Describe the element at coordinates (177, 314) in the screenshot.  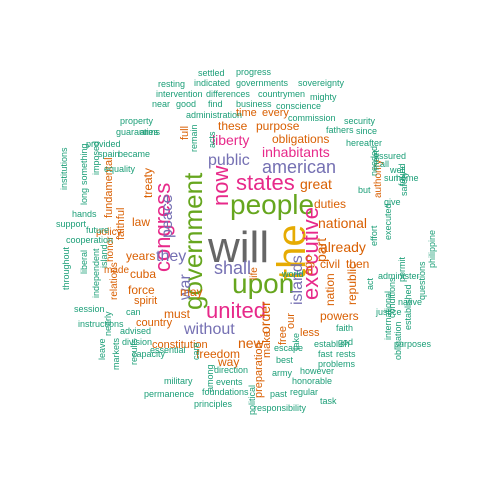
I see `word-must: must` at that location.